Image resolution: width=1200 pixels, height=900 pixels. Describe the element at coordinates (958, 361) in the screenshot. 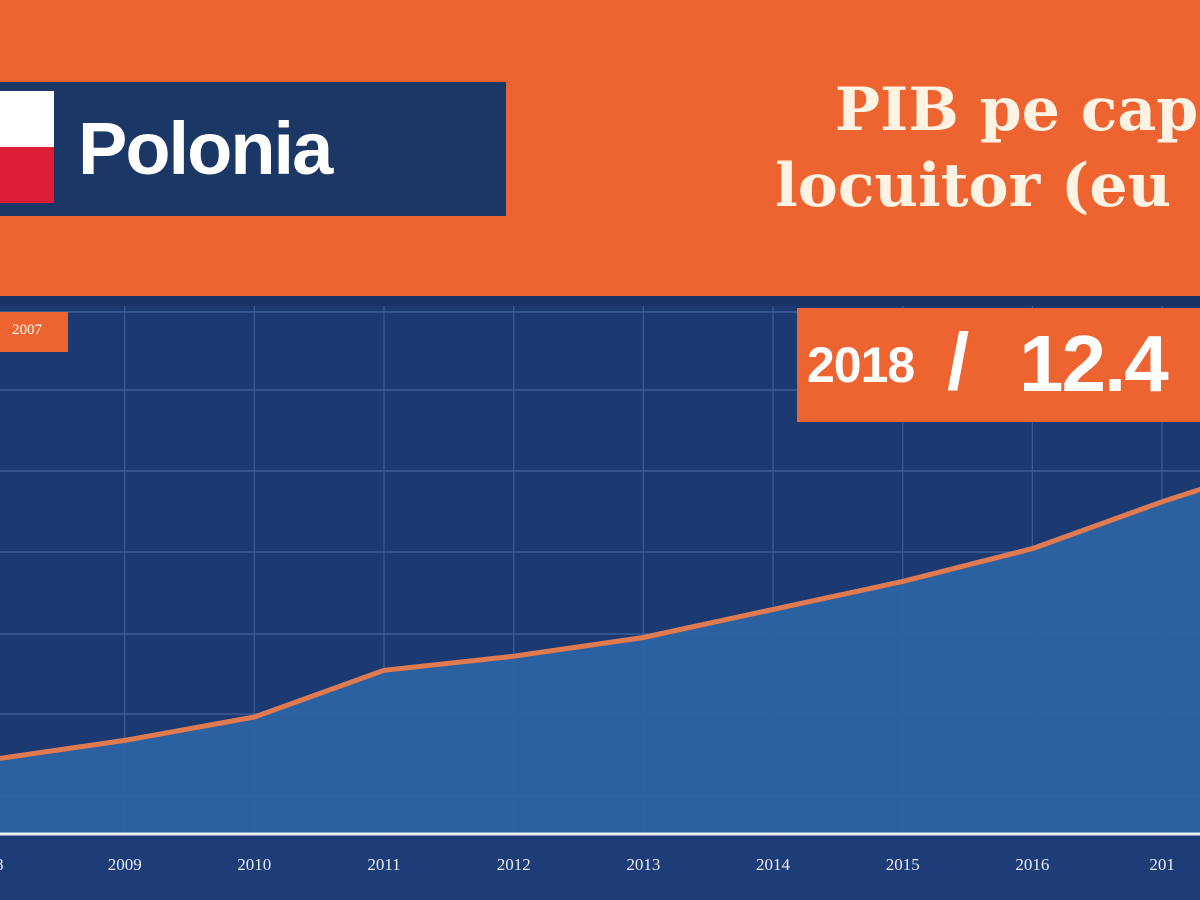

I see `highlight-slash: /` at that location.